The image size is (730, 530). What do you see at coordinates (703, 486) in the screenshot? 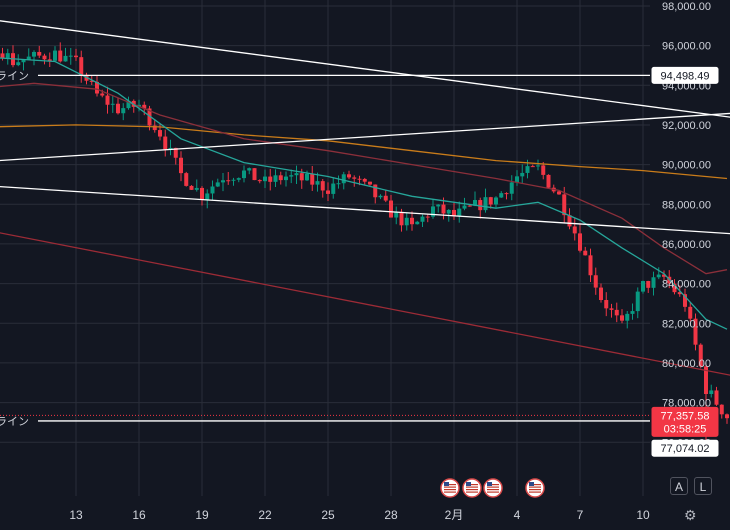
I see `log-scale-button: L` at bounding box center [703, 486].